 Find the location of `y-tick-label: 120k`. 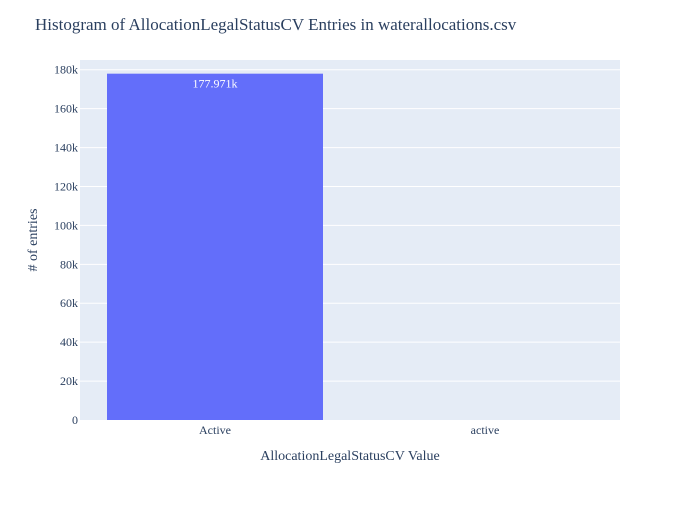

y-tick-label: 120k is located at coordinates (66, 186).